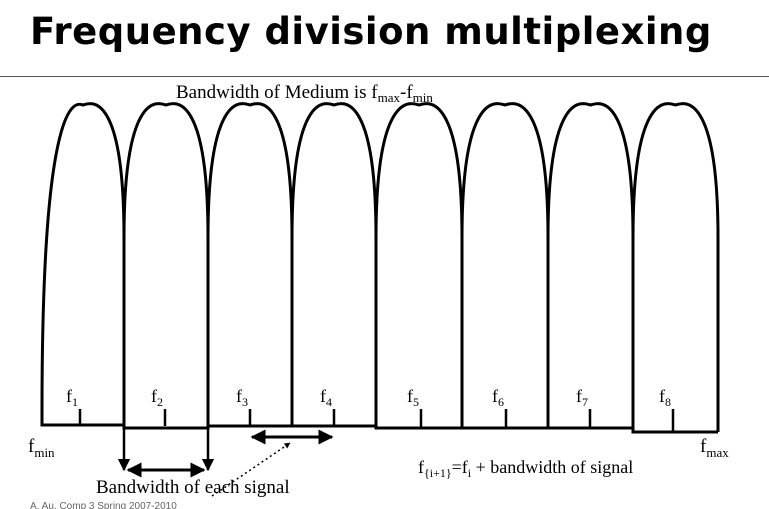 The height and width of the screenshot is (509, 769). Describe the element at coordinates (665, 397) in the screenshot. I see `channel-label: f8` at that location.